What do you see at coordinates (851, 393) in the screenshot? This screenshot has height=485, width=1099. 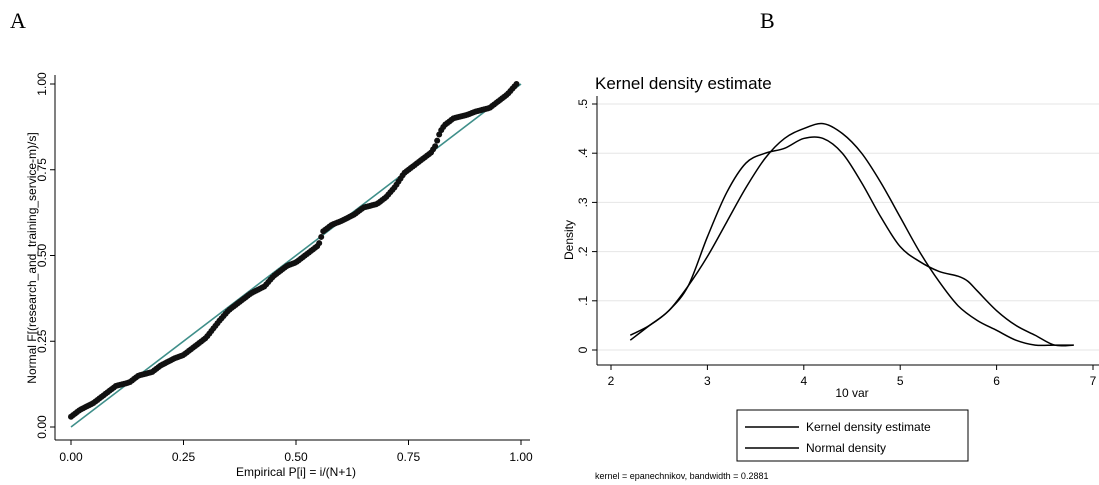 I see `x-axis-title: 10 var` at bounding box center [851, 393].